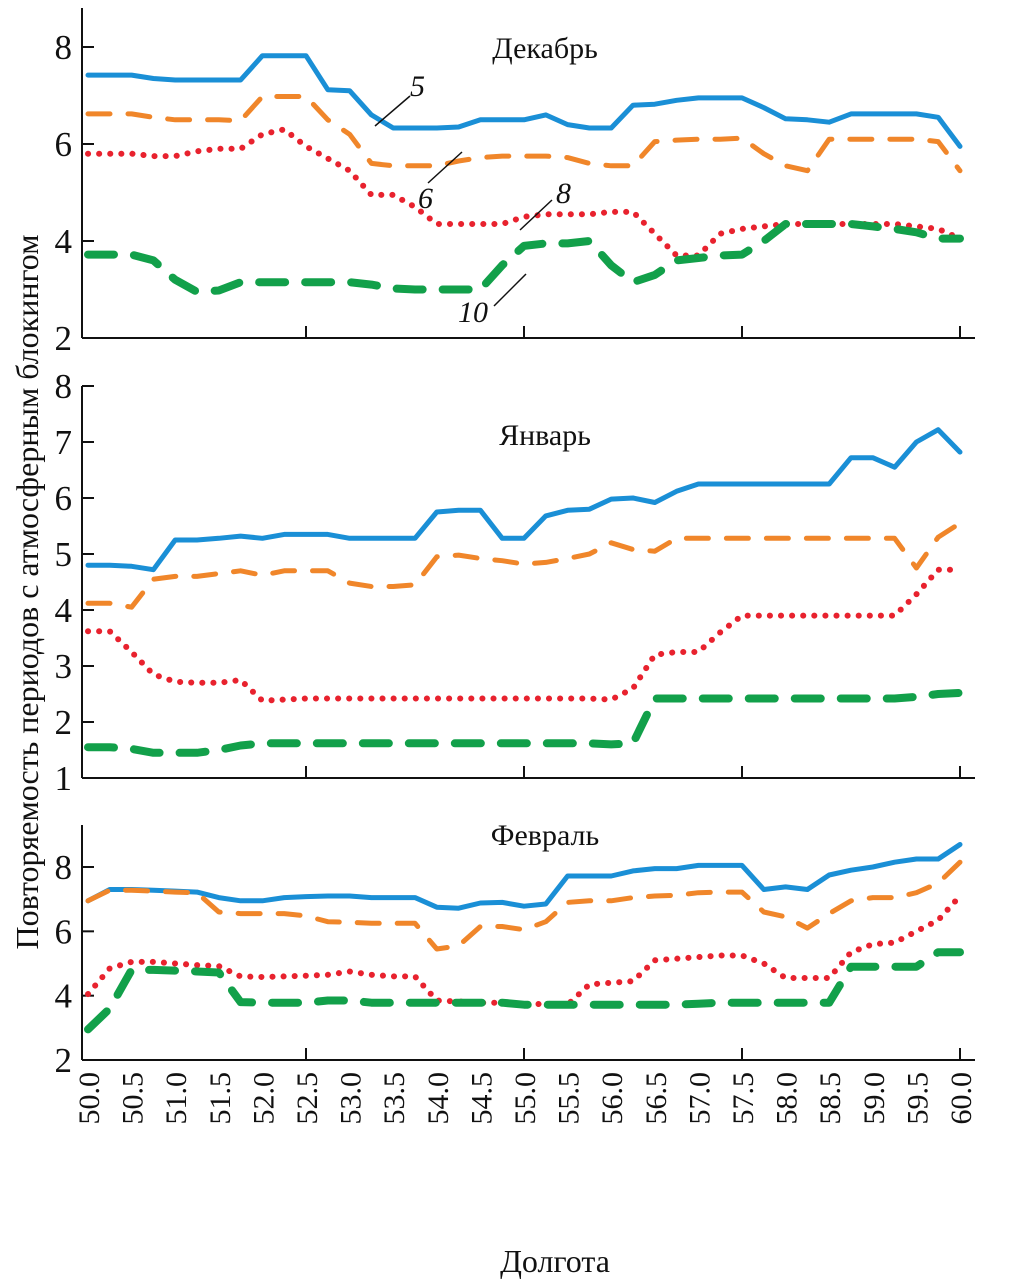 Image resolution: width=1010 pixels, height=1287 pixels. What do you see at coordinates (569, 1098) in the screenshot?
I see `x-tick-label: 55.5` at bounding box center [569, 1098].